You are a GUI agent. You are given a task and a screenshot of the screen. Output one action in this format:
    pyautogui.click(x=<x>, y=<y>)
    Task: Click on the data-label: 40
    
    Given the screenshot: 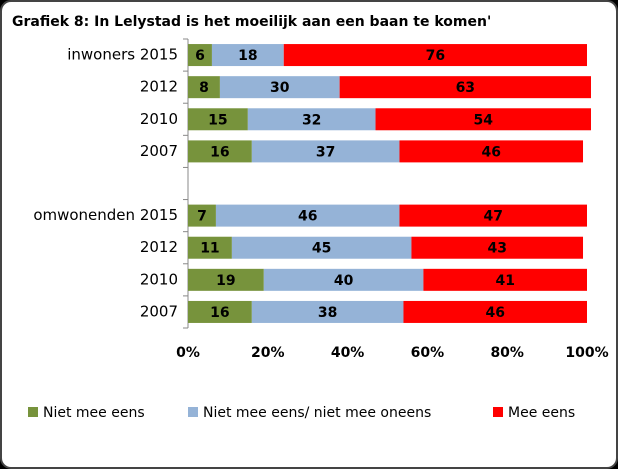 What is the action you would take?
    pyautogui.click(x=344, y=281)
    